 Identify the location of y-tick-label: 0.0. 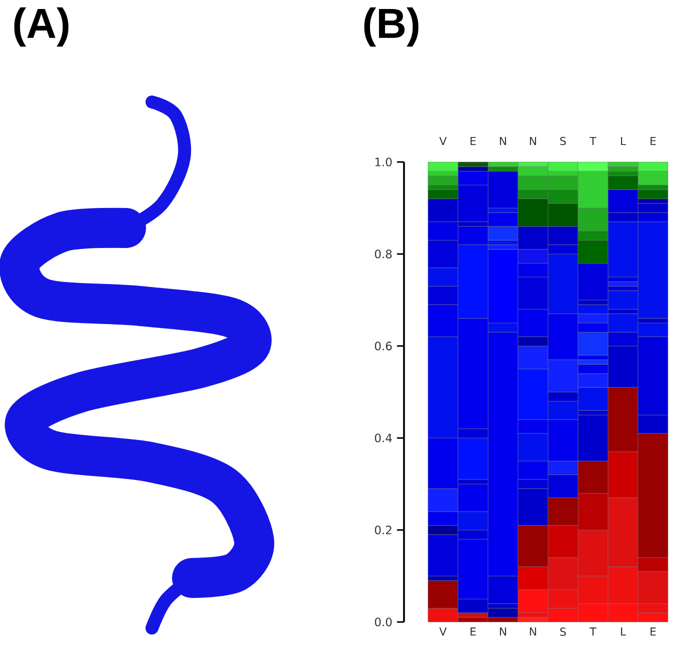
(383, 622).